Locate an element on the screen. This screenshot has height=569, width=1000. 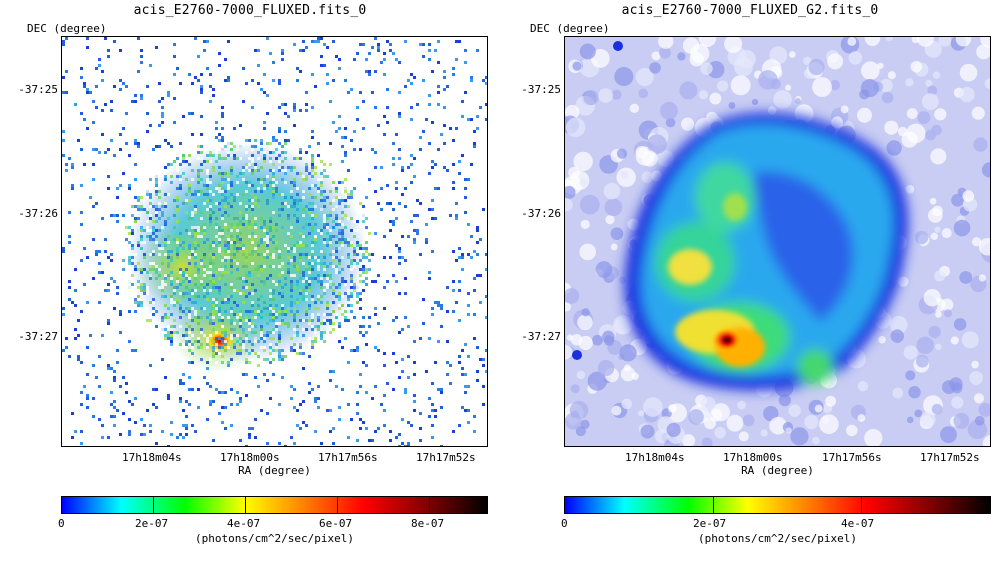
left-colorbar is located at coordinates (274, 505).